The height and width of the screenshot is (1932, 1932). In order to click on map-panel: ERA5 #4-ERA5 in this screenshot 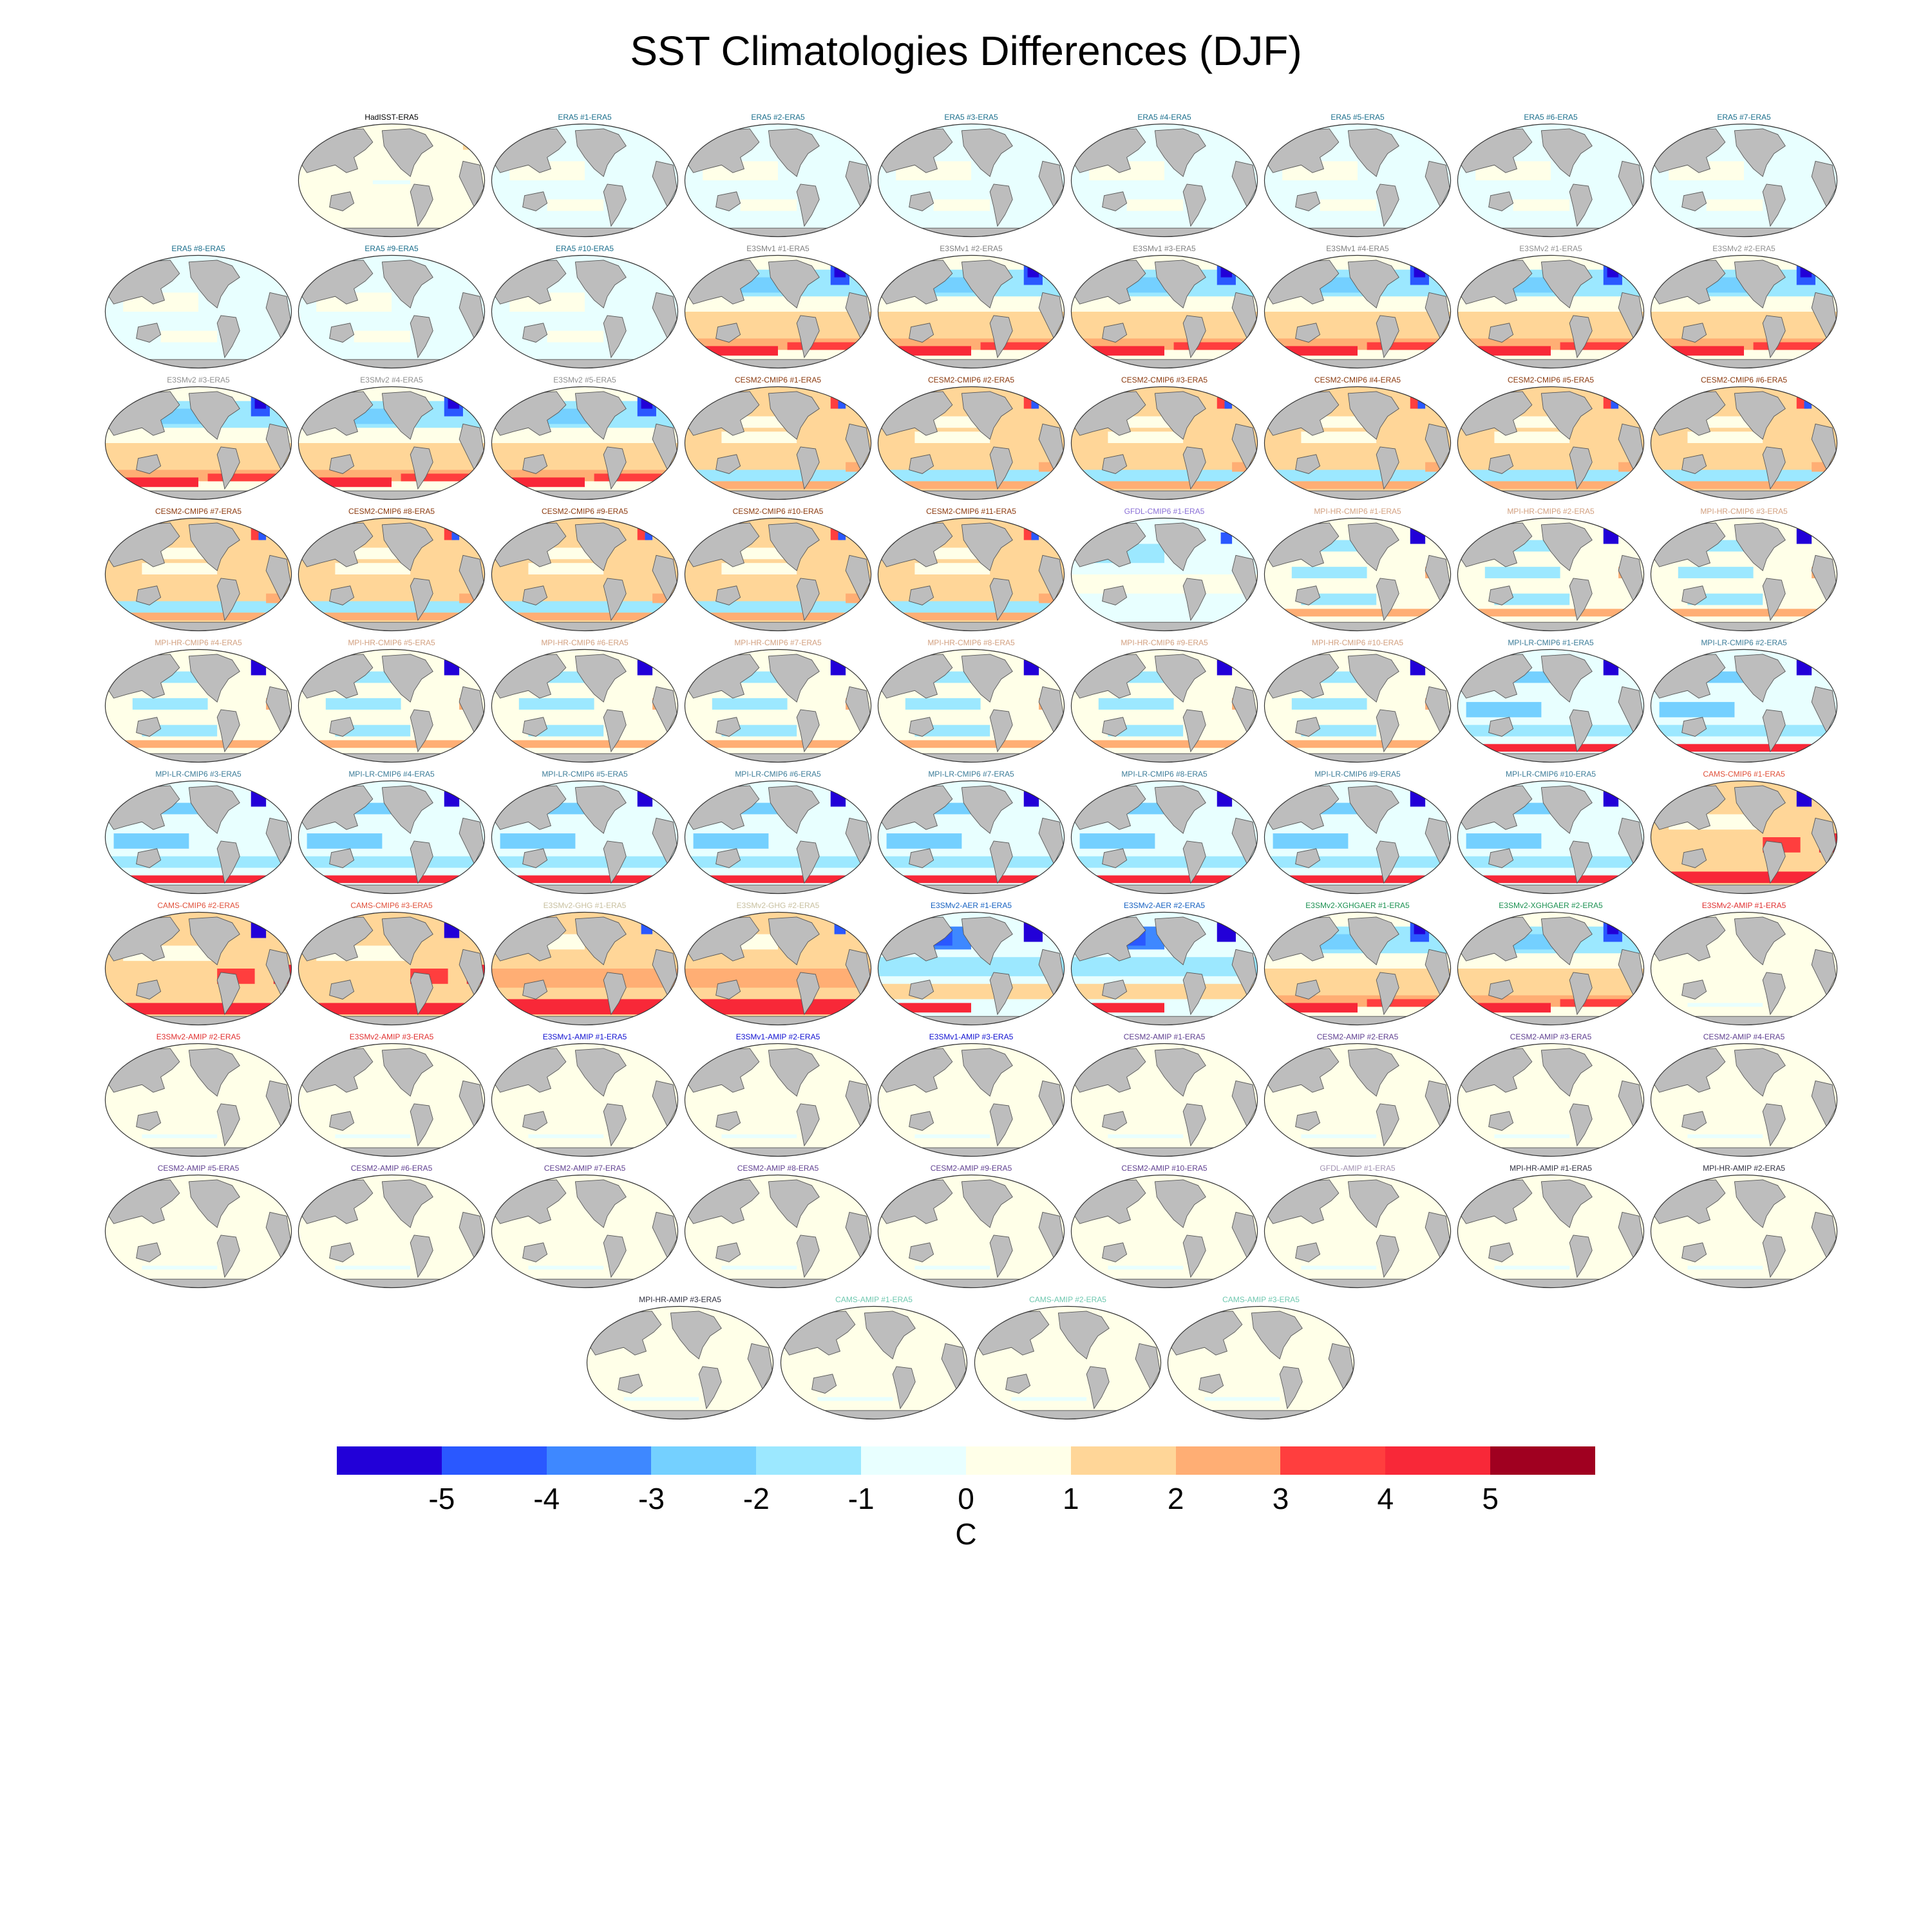, I will do `click(1164, 177)`.